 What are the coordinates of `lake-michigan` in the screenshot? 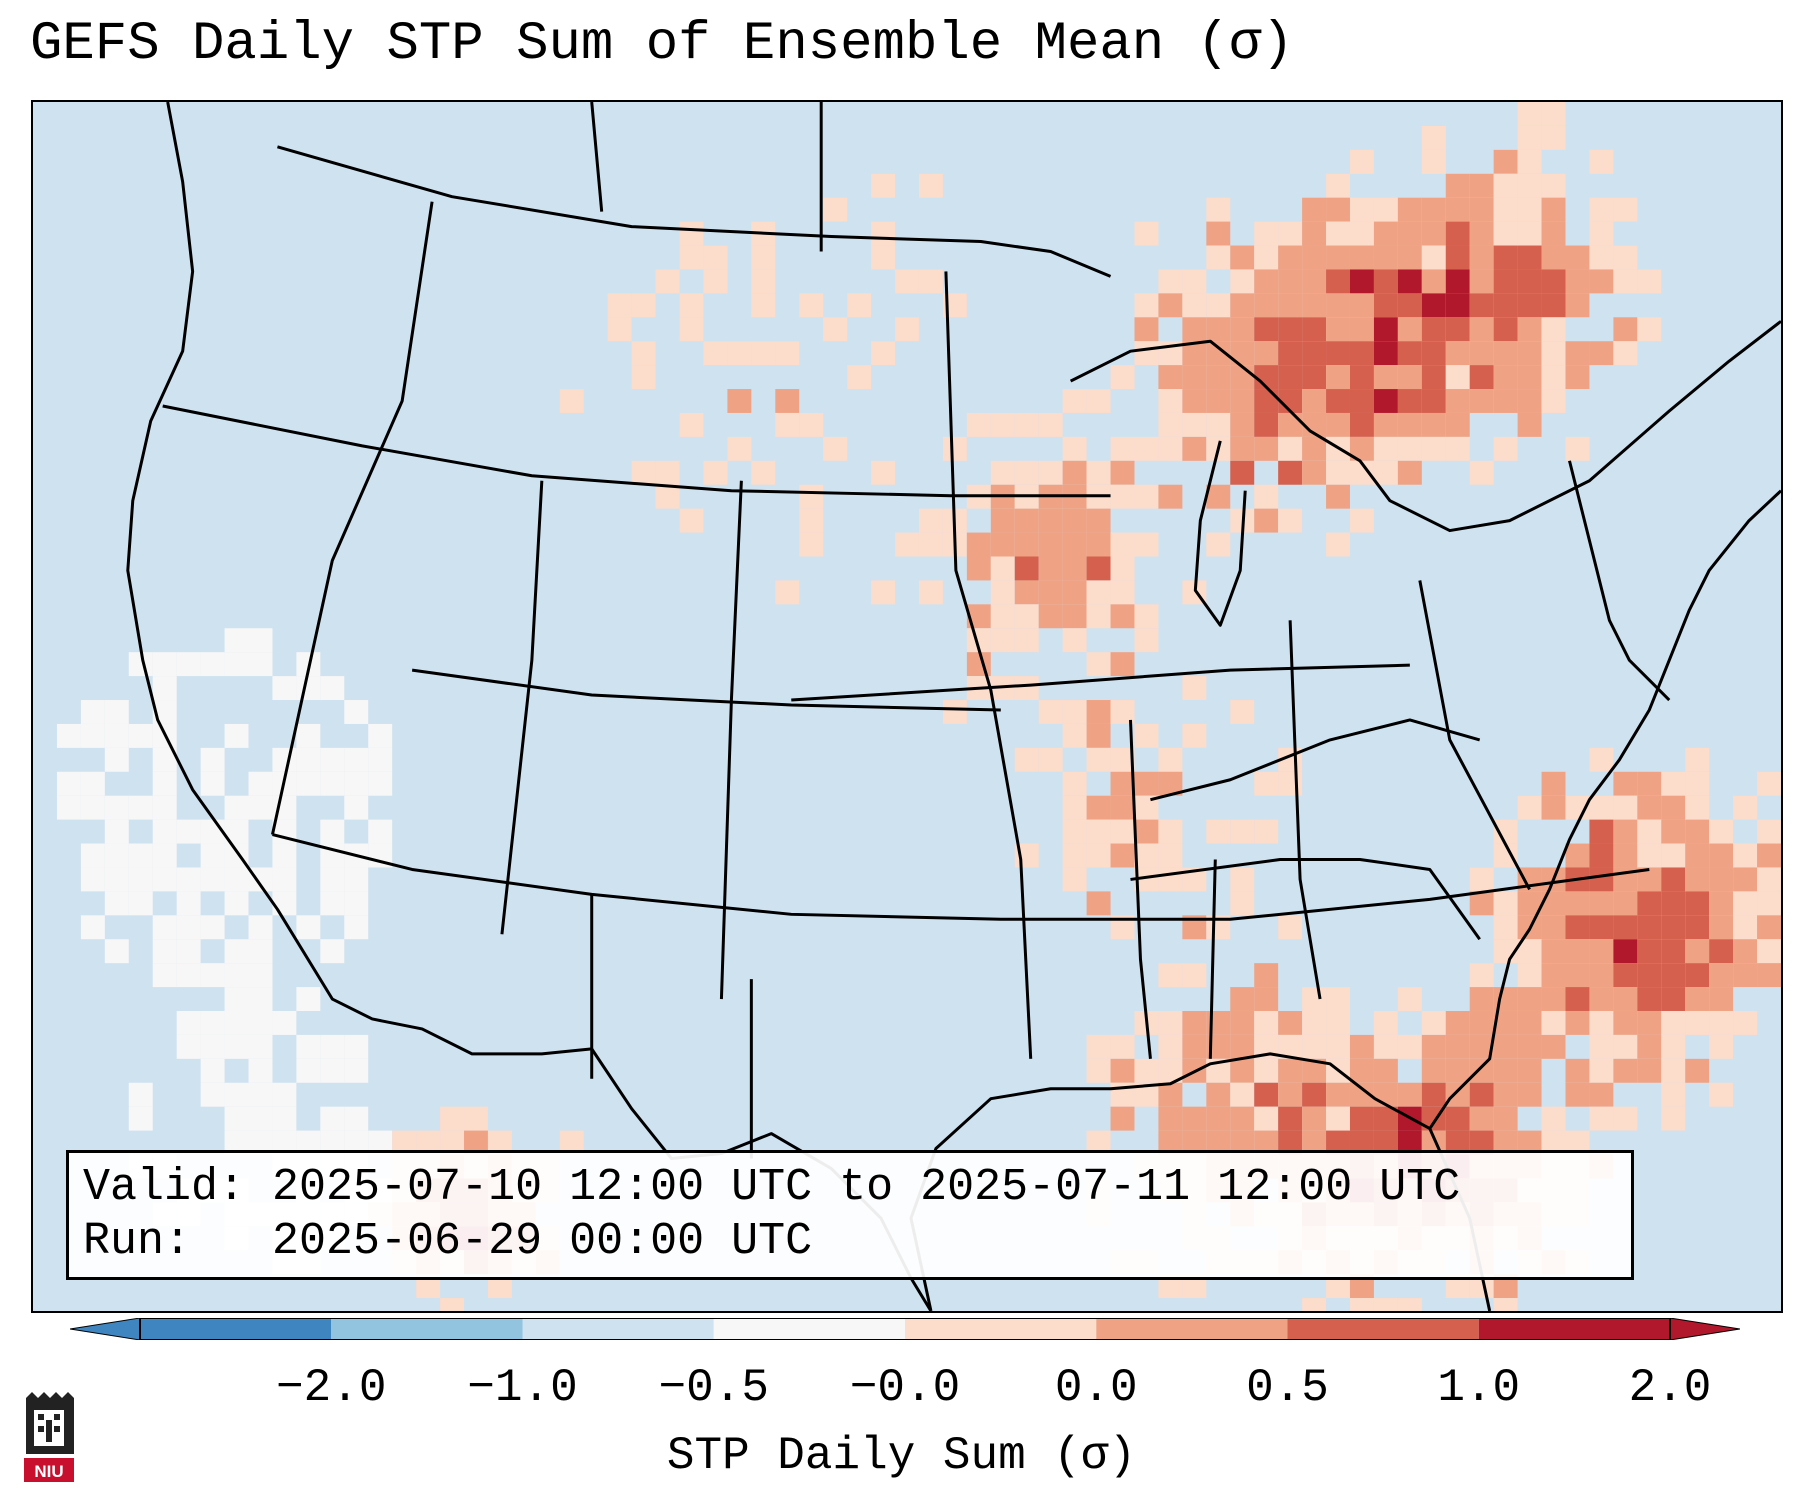 It's located at (1220, 533).